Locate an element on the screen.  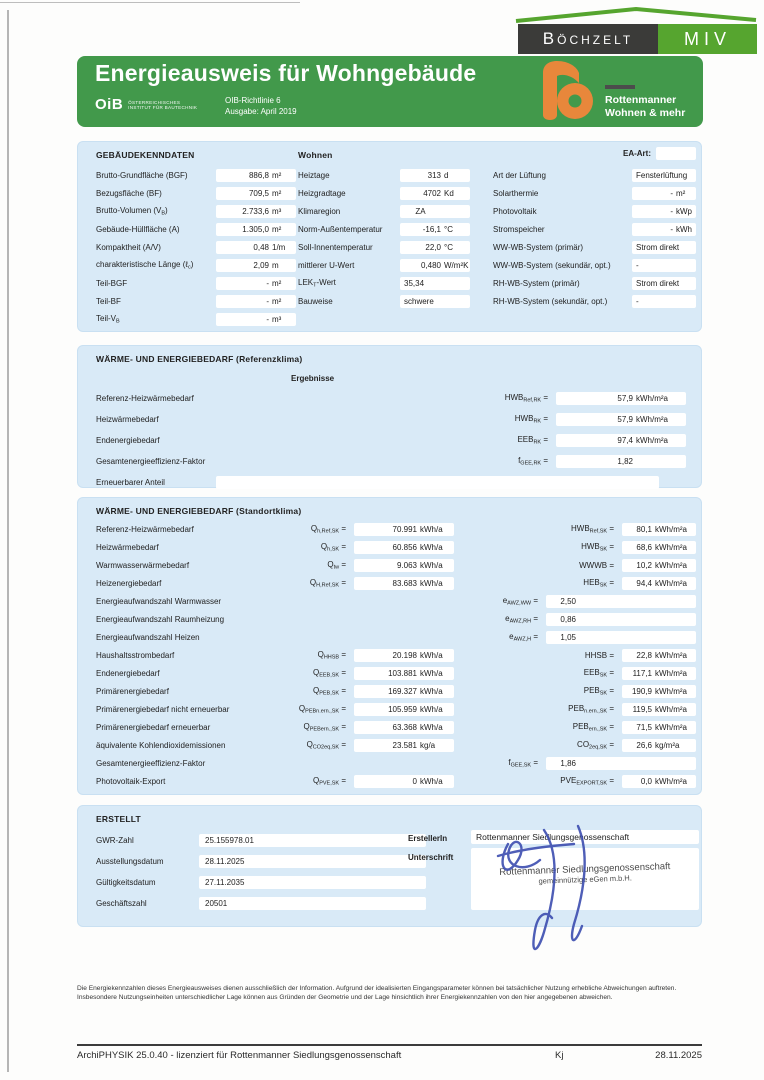
footer-initials: Kj is located at coordinates (559, 1055).